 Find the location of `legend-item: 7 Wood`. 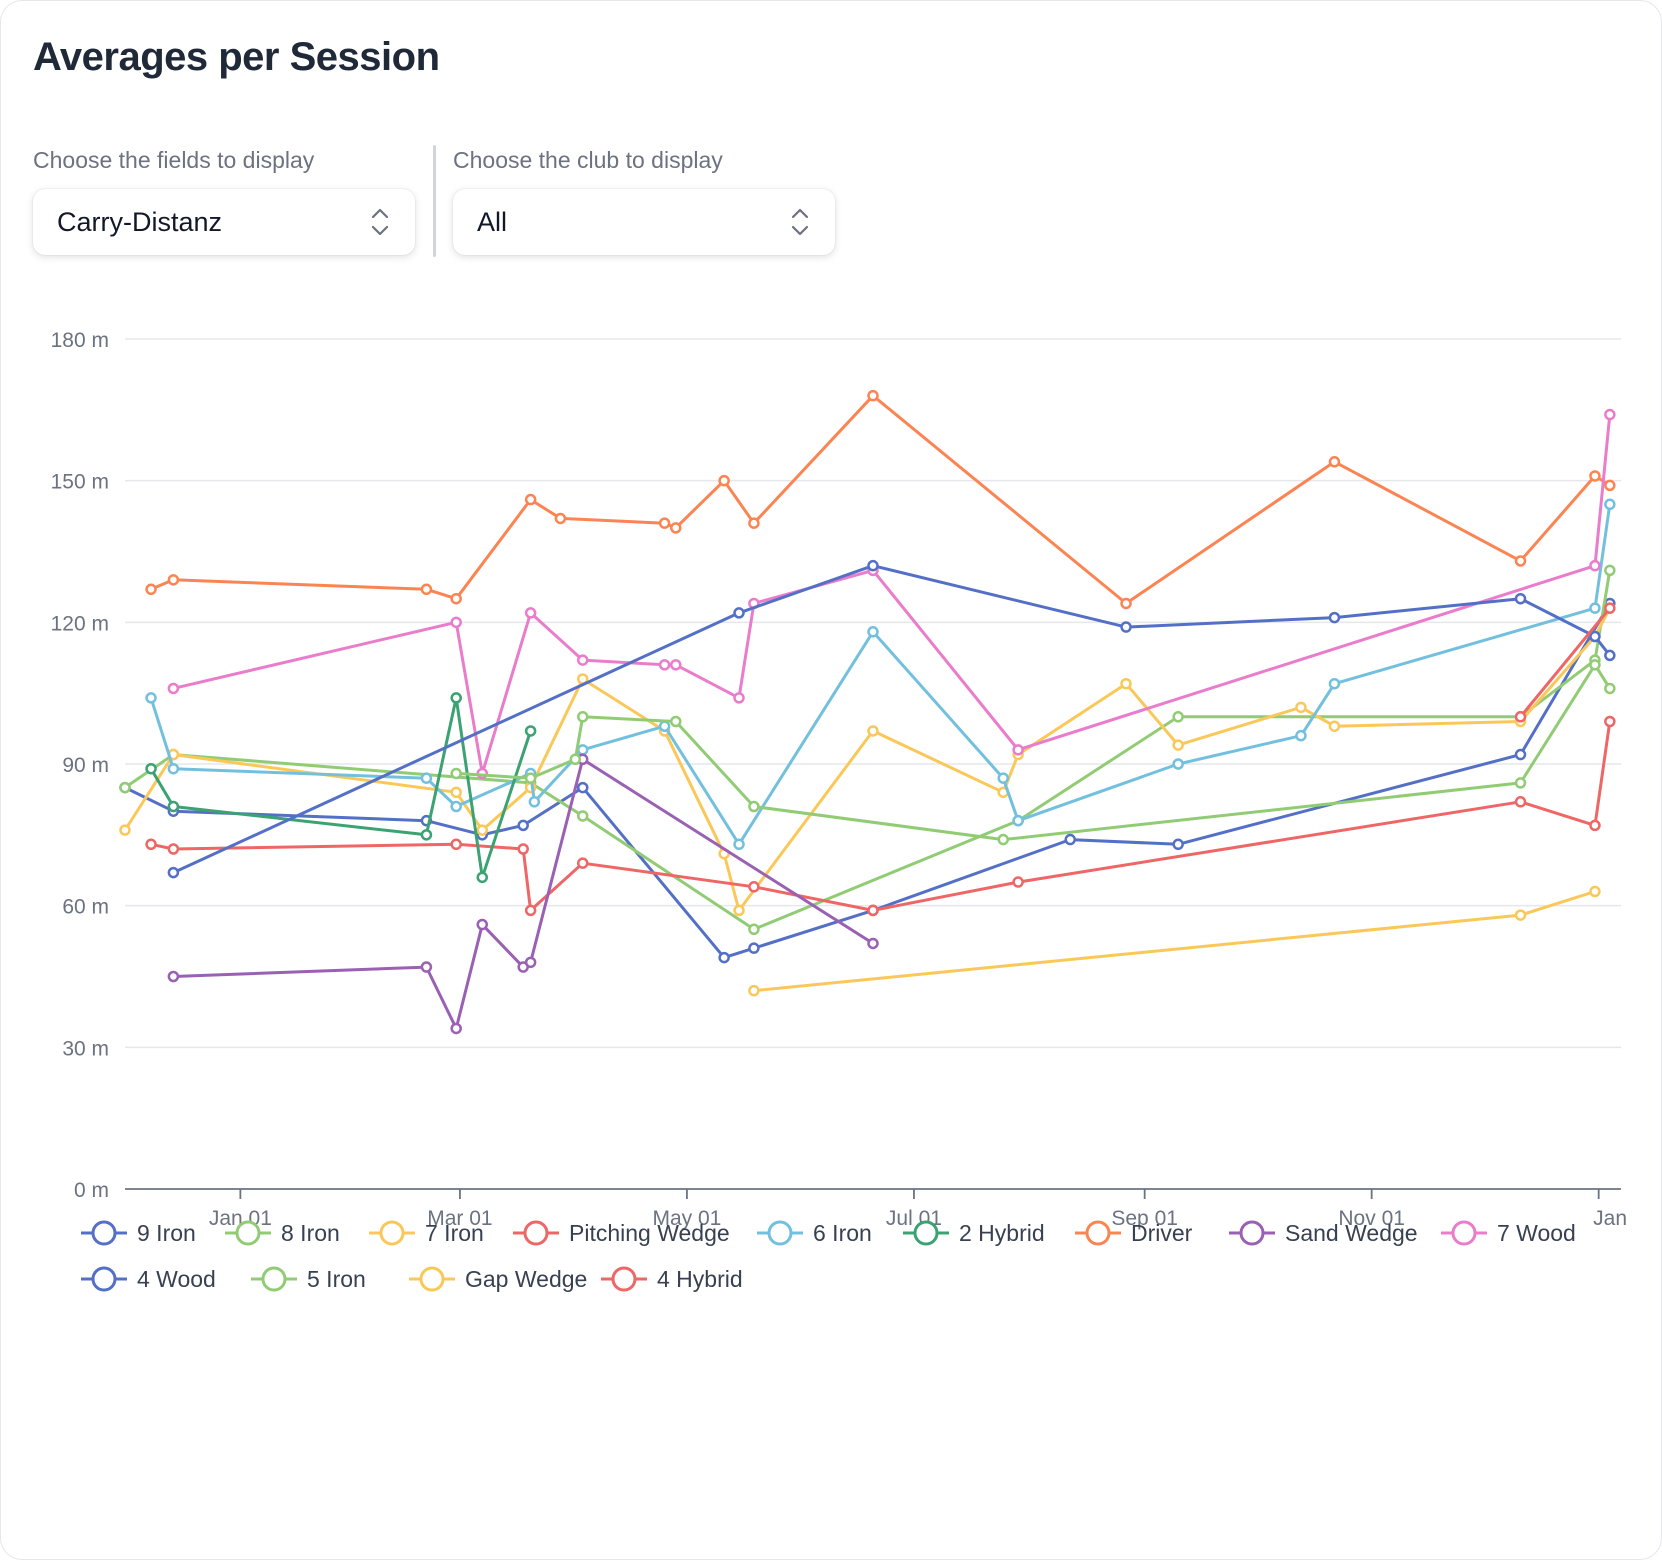

legend-item: 7 Wood is located at coordinates (1507, 1233).